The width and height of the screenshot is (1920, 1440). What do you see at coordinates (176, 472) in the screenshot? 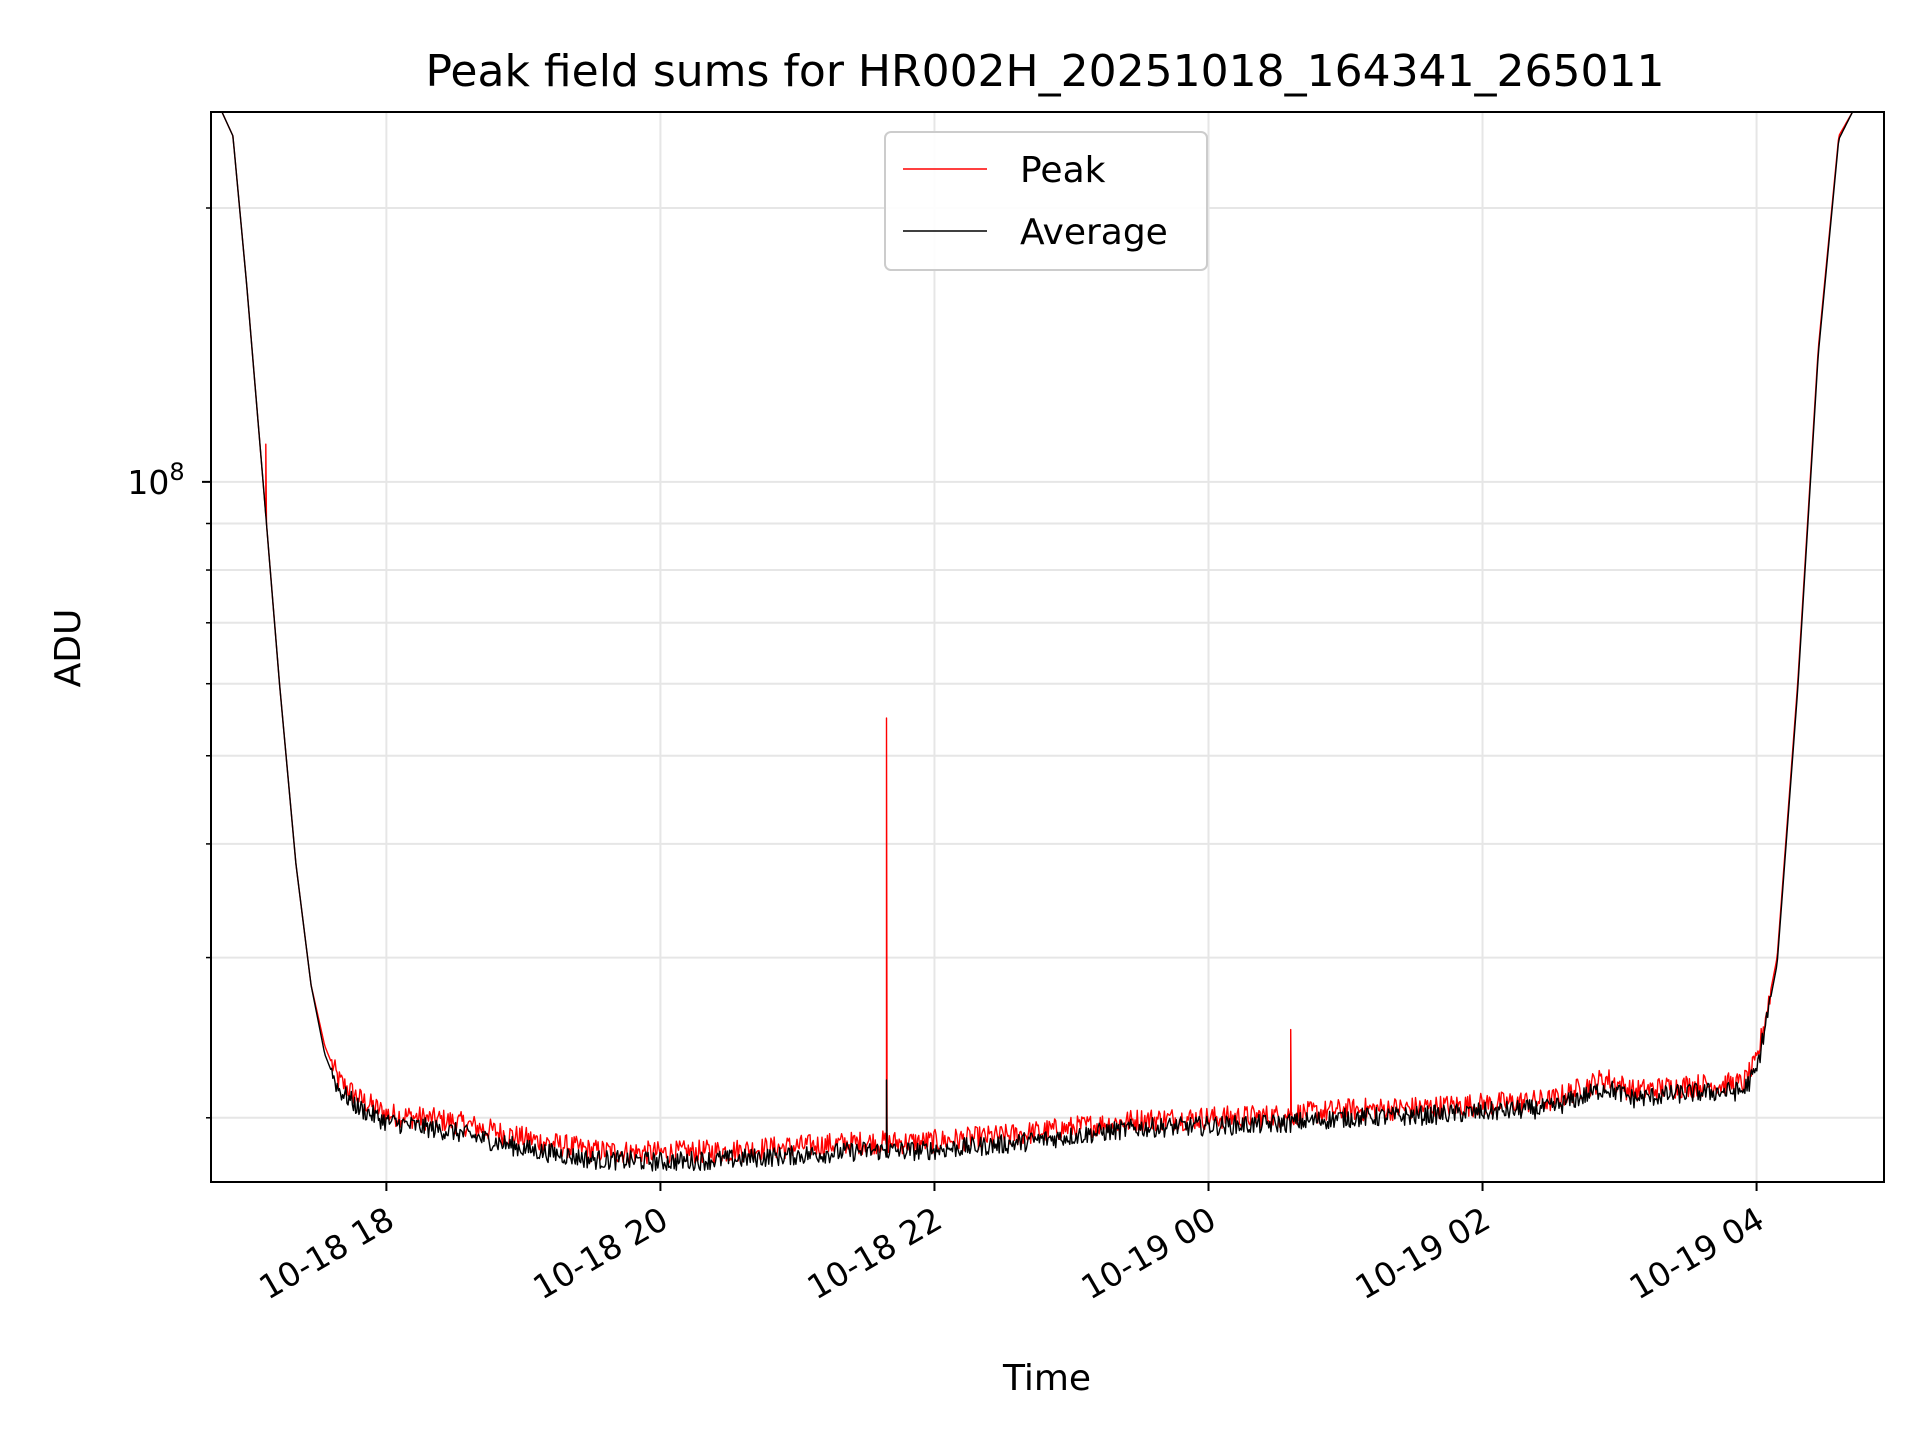
I see `y-tick-label-exponent: 8` at bounding box center [176, 472].